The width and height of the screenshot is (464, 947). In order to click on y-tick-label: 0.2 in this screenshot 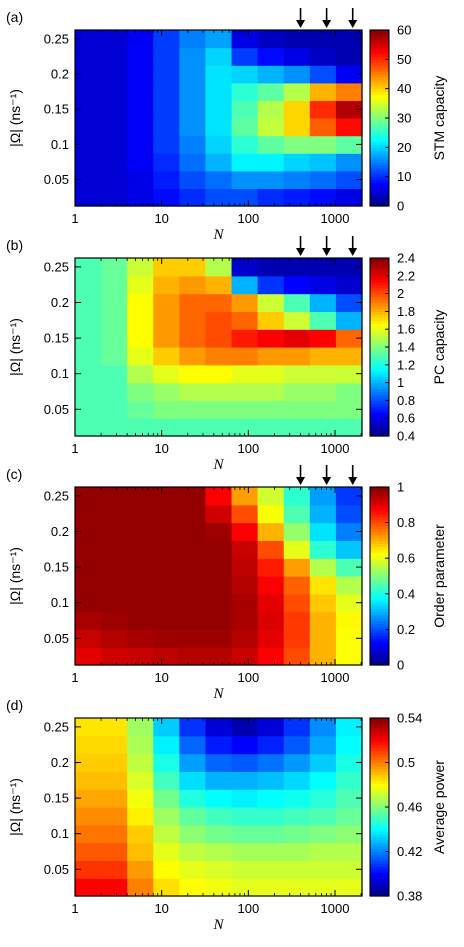, I will do `click(60, 762)`.